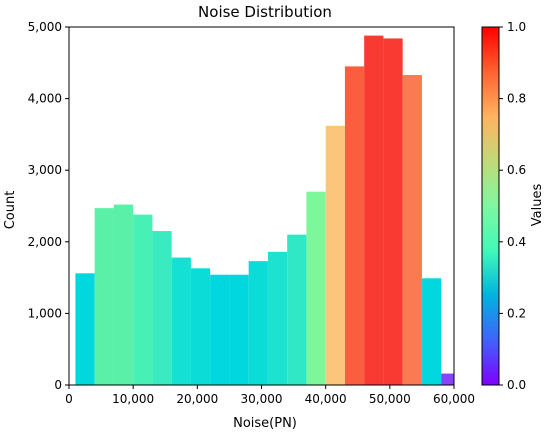 The image size is (550, 439). What do you see at coordinates (69, 399) in the screenshot?
I see `x-tick-label: 0` at bounding box center [69, 399].